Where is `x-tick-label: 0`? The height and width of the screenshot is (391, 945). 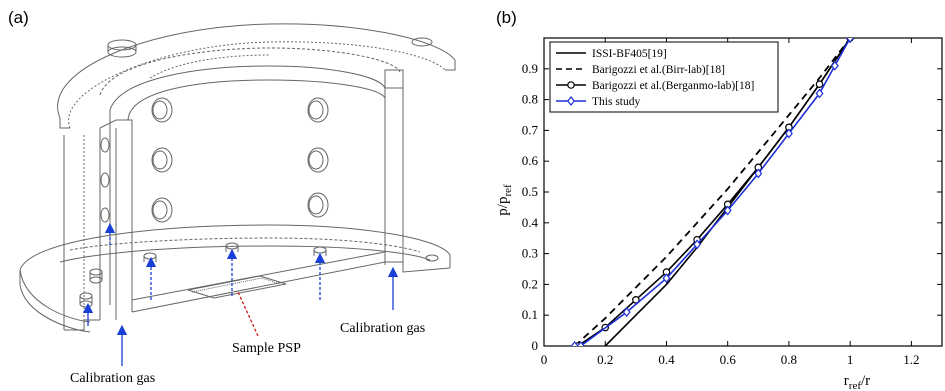 x-tick-label: 0 is located at coordinates (544, 359).